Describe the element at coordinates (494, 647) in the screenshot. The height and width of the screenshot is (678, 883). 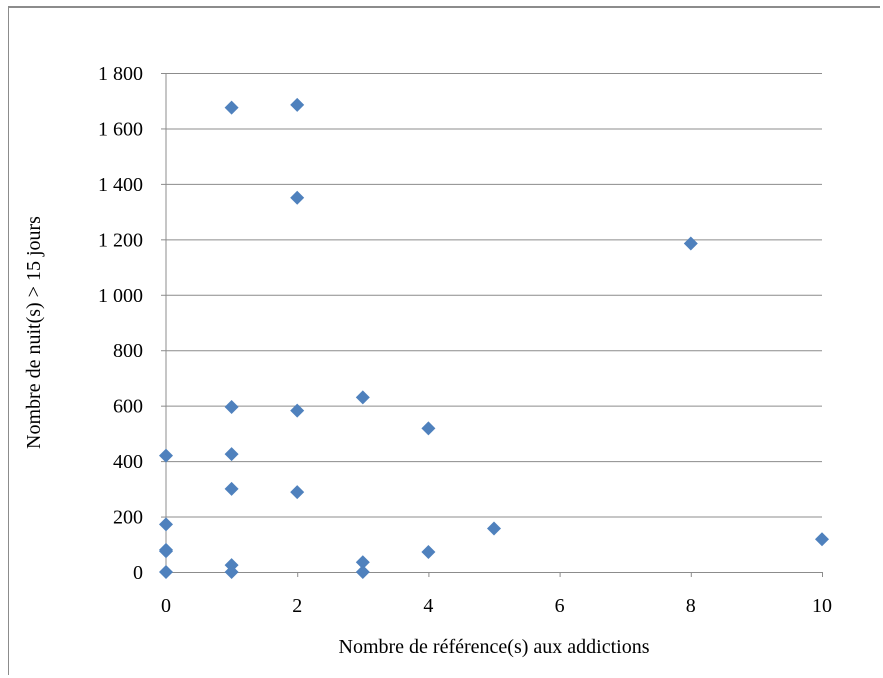
I see `x-axis-title: Nombre de référence(s) aux addictions` at that location.